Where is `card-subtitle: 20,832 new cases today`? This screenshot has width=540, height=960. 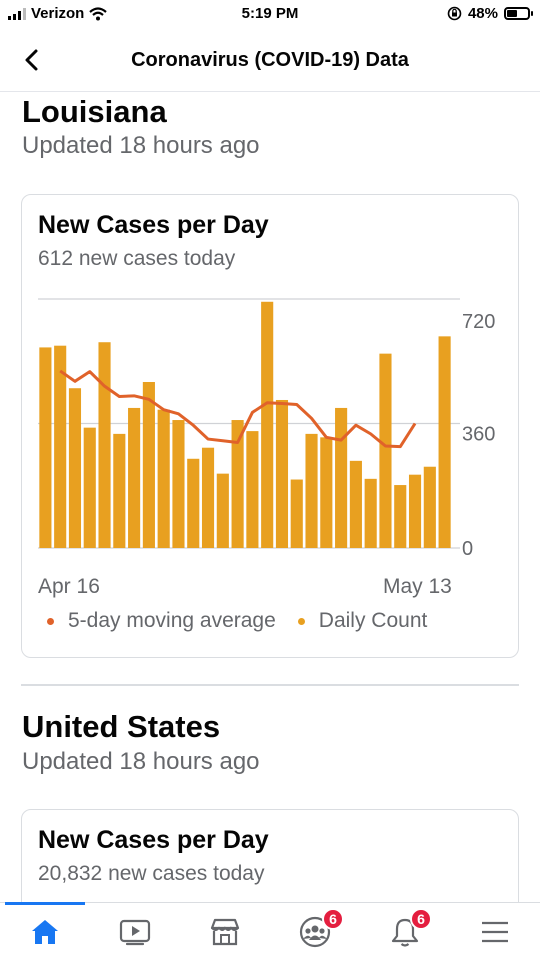
card-subtitle: 20,832 new cases today is located at coordinates (151, 873).